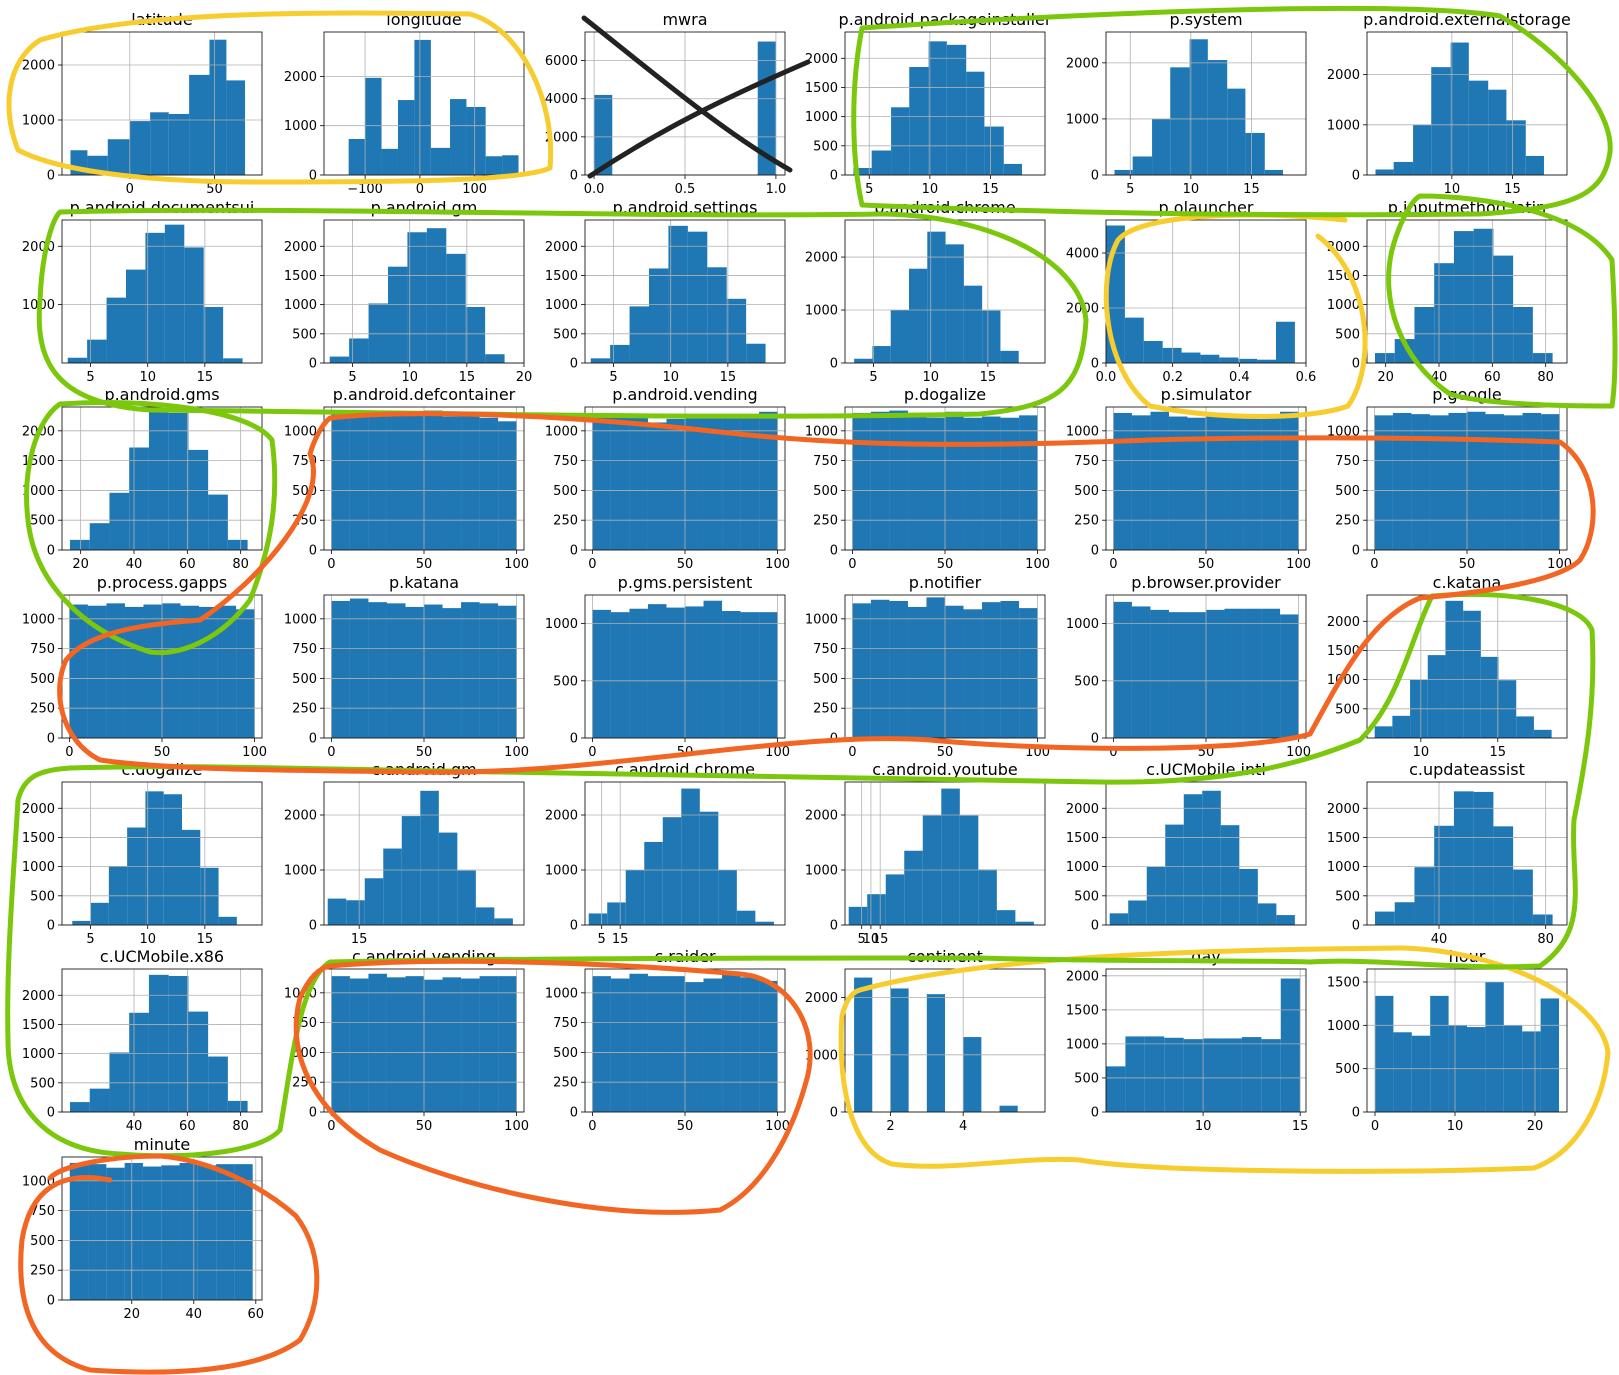 Image resolution: width=1619 pixels, height=1375 pixels. Describe the element at coordinates (685, 1126) in the screenshot. I see `x-tick-label: 50` at that location.